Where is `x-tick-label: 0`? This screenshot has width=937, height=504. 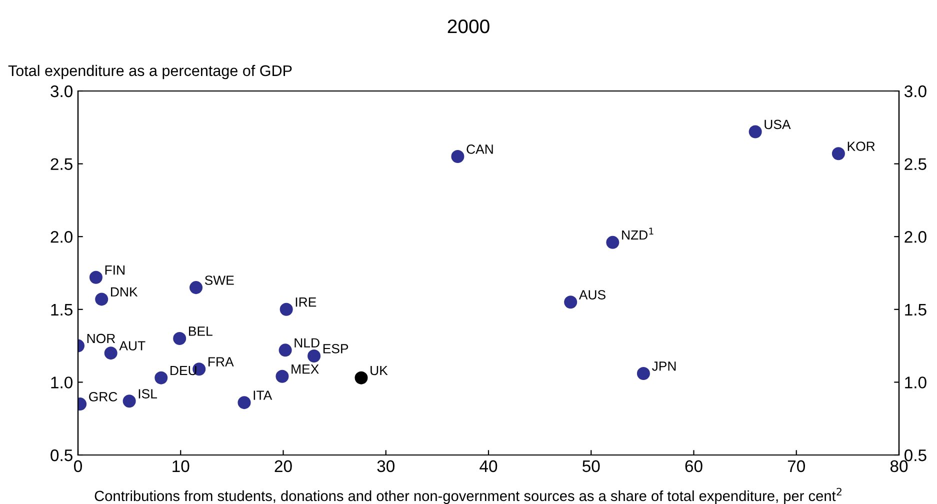
x-tick-label: 0 is located at coordinates (78, 466).